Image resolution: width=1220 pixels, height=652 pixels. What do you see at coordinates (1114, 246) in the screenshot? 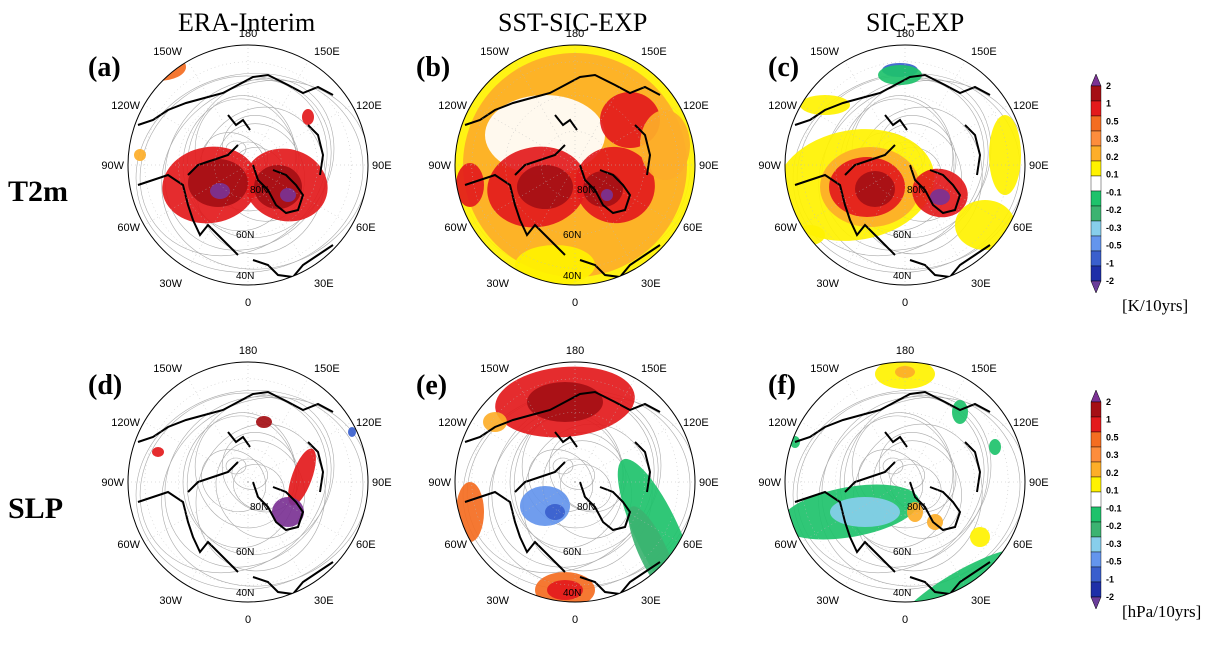
I see `colorbar-tick-label: -0.5` at bounding box center [1114, 246].